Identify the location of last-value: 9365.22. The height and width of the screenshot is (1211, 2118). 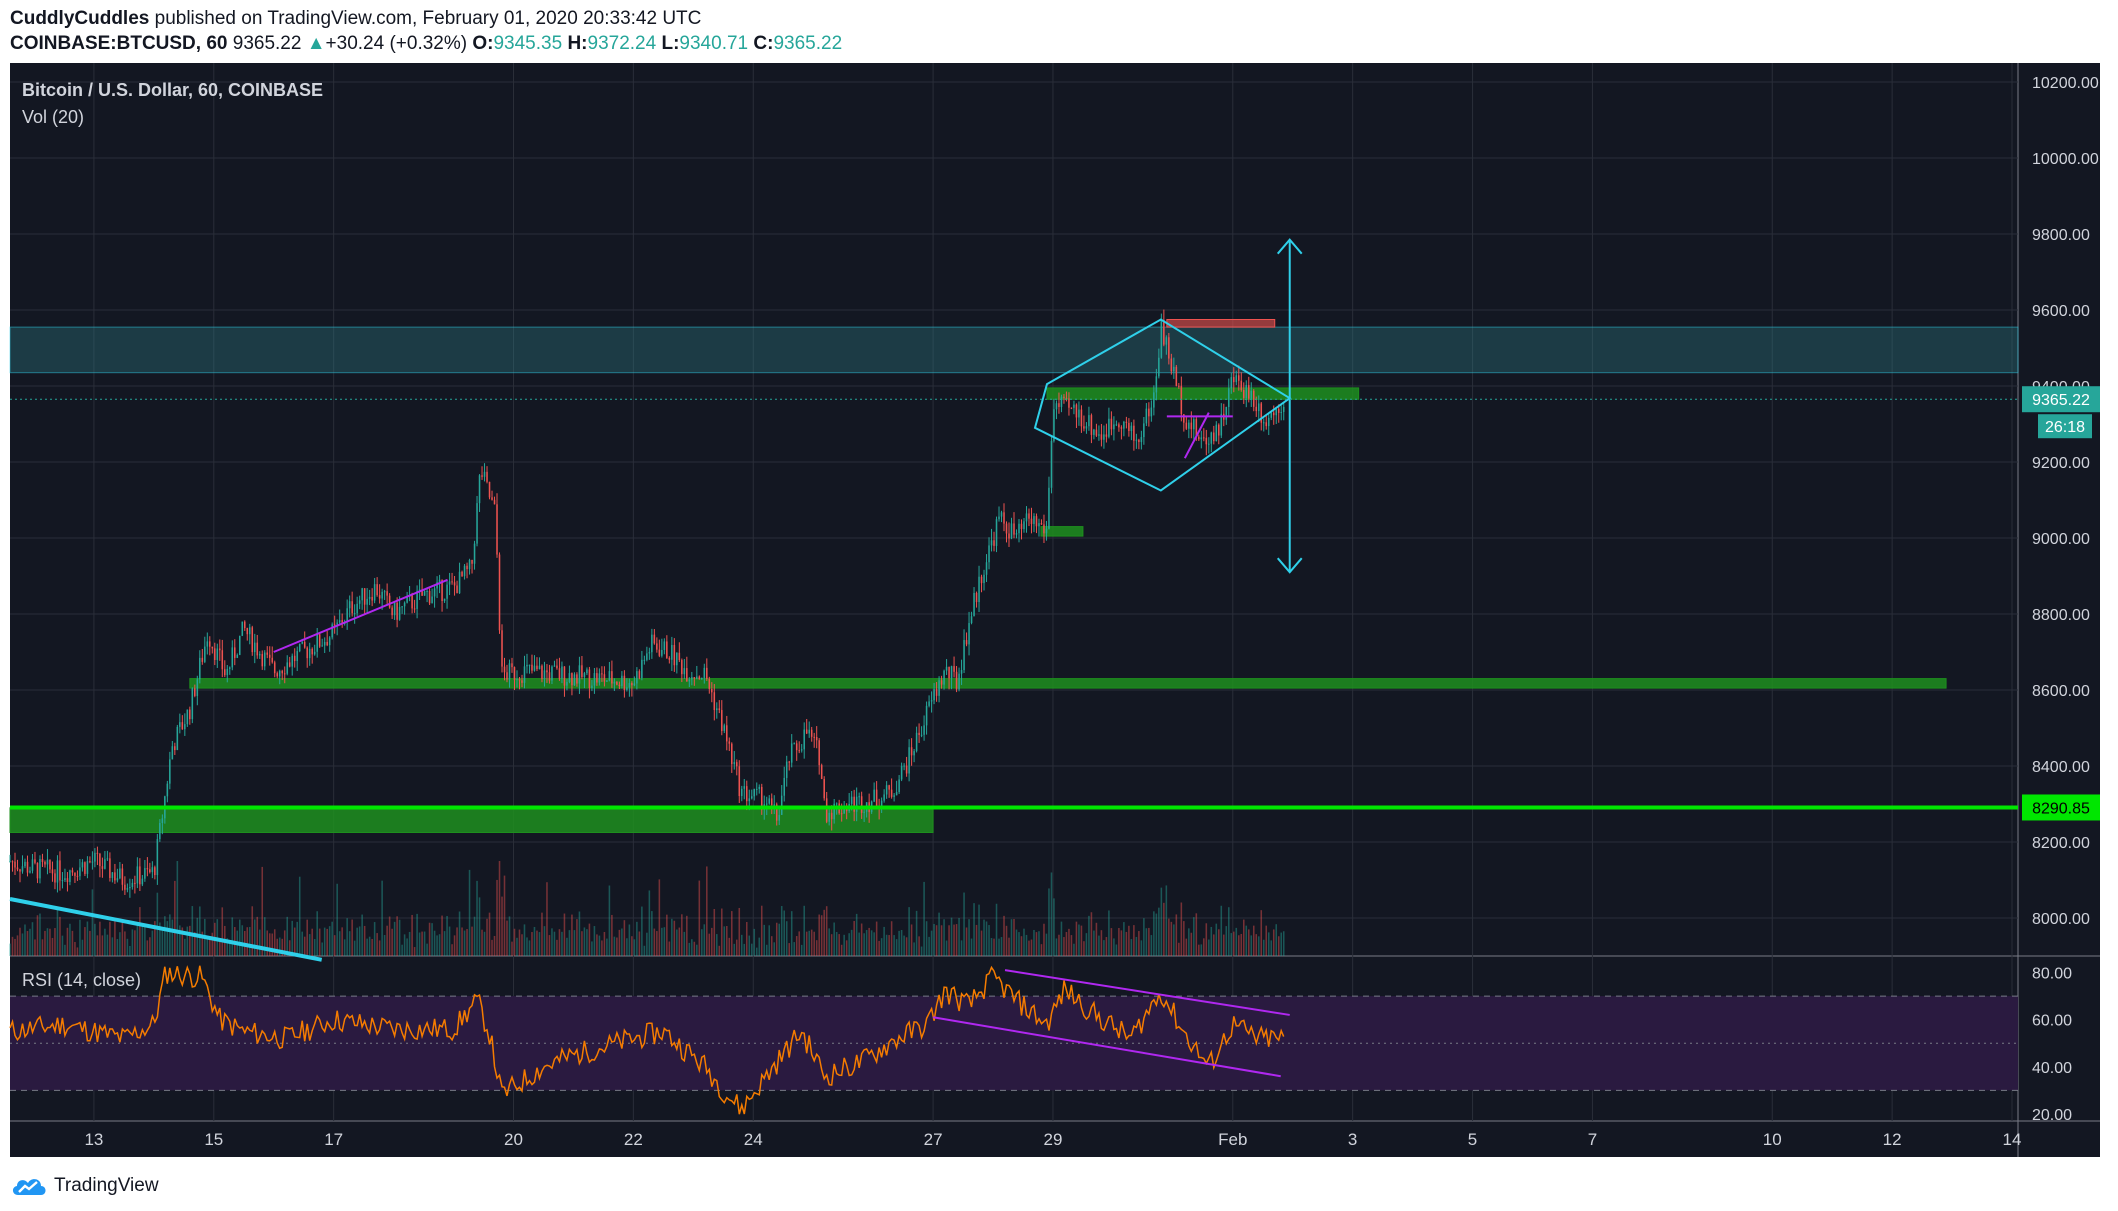
(267, 43).